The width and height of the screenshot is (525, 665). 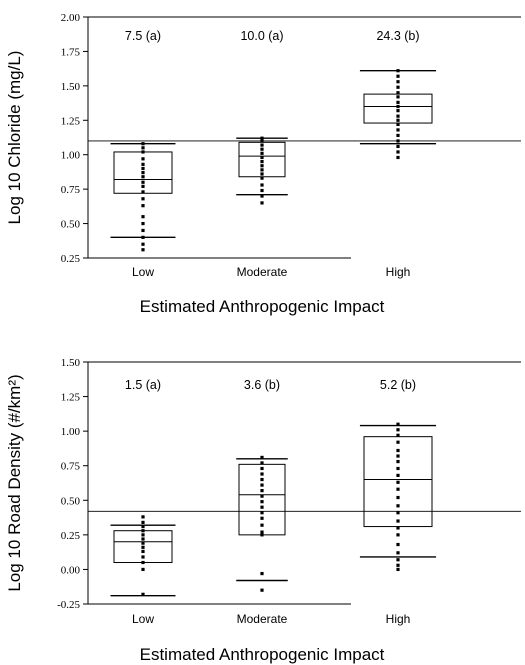 I want to click on group-annotation: 1.5 (a), so click(x=143, y=385).